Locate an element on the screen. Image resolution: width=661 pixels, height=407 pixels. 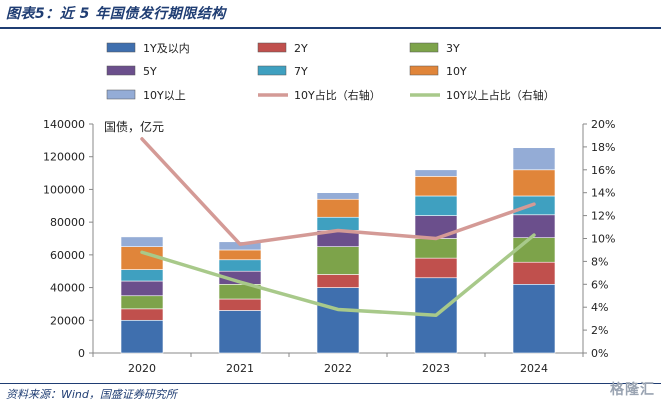
left-tick-label: 120000 is located at coordinates (64, 157).